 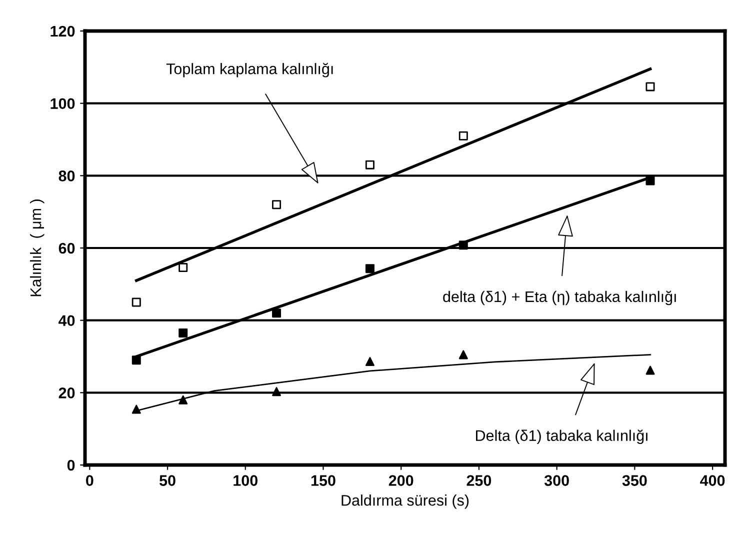 What do you see at coordinates (401, 480) in the screenshot?
I see `x-tick-label: 200` at bounding box center [401, 480].